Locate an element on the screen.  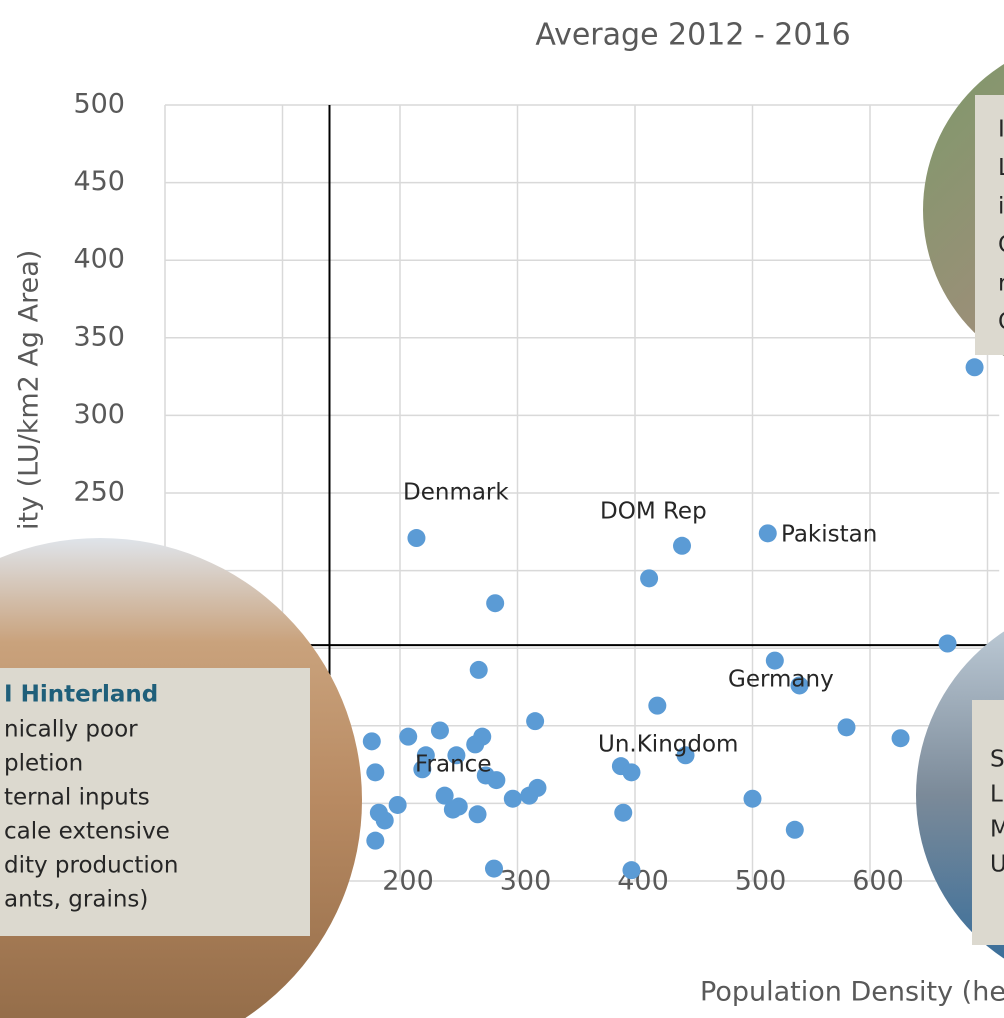
annotation: Germany is located at coordinates (781, 680).